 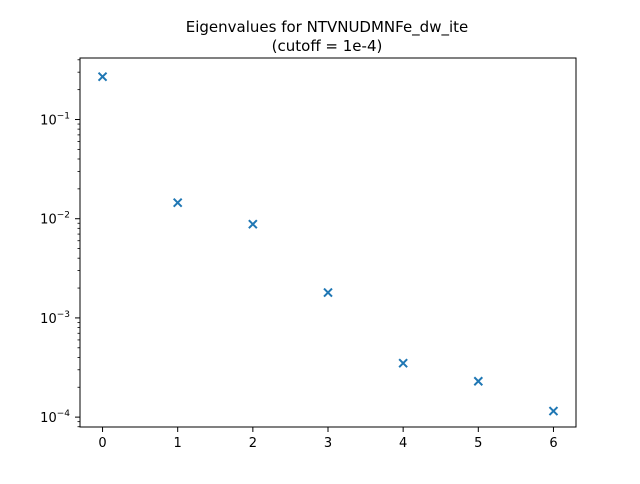 I want to click on x-axis-ticks: 0 1 2 3 4 5 6, so click(x=328, y=439).